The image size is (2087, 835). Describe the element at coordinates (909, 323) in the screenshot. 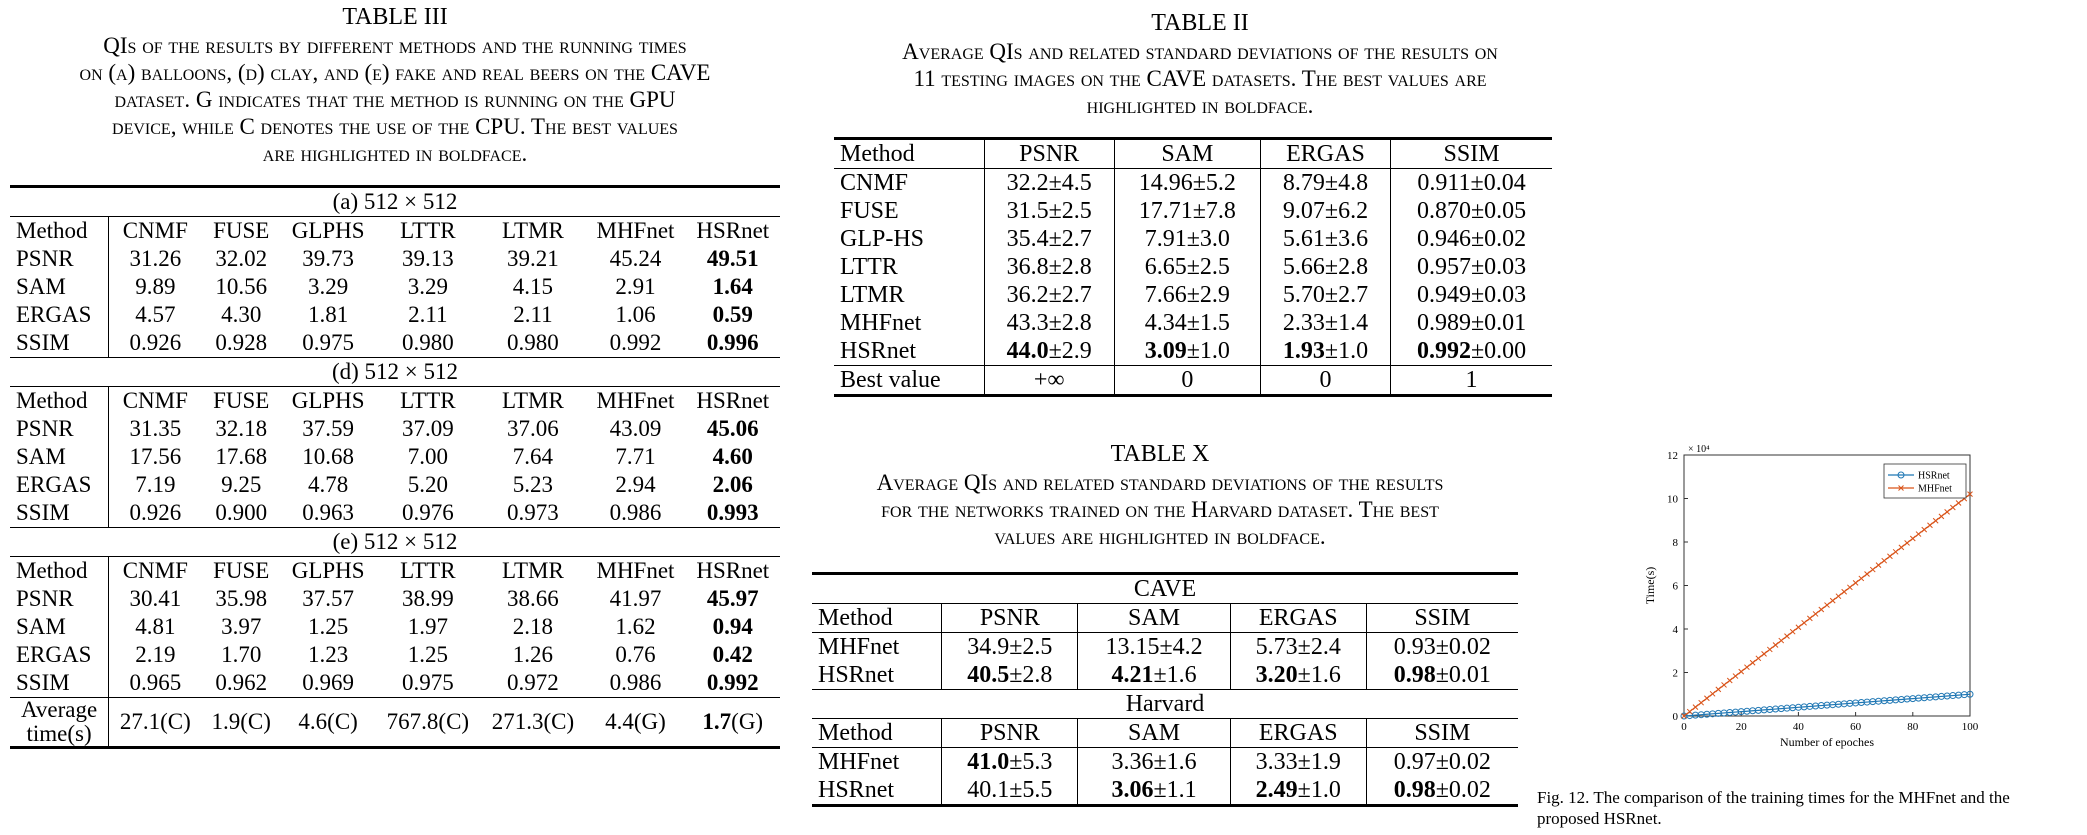

I see `method-label: MHFnet` at that location.